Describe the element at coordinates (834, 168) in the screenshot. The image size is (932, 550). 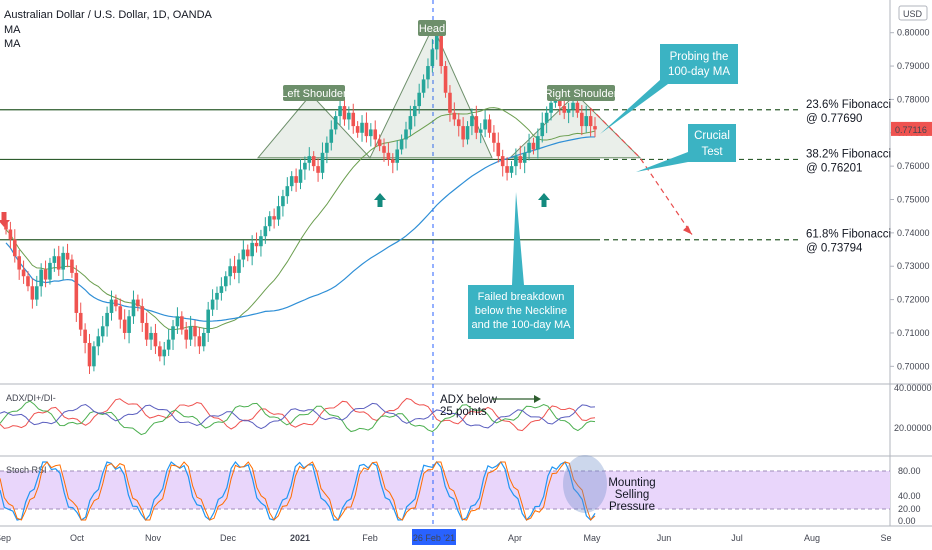
I see `fib-level-value: @ 0.76201` at that location.